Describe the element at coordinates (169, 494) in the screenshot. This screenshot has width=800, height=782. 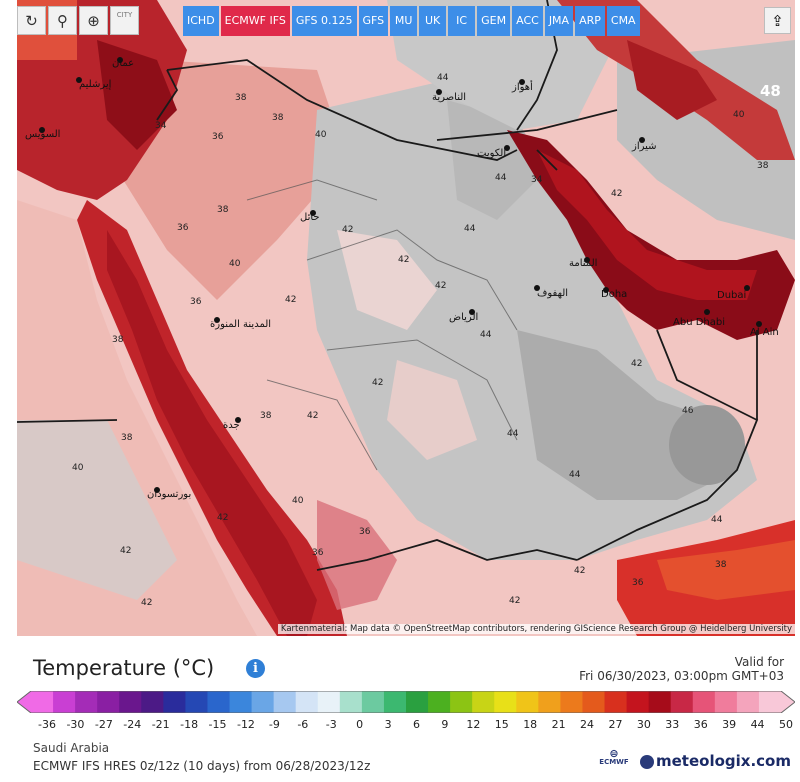
I see `svg-text: بورتسودان` at that location.